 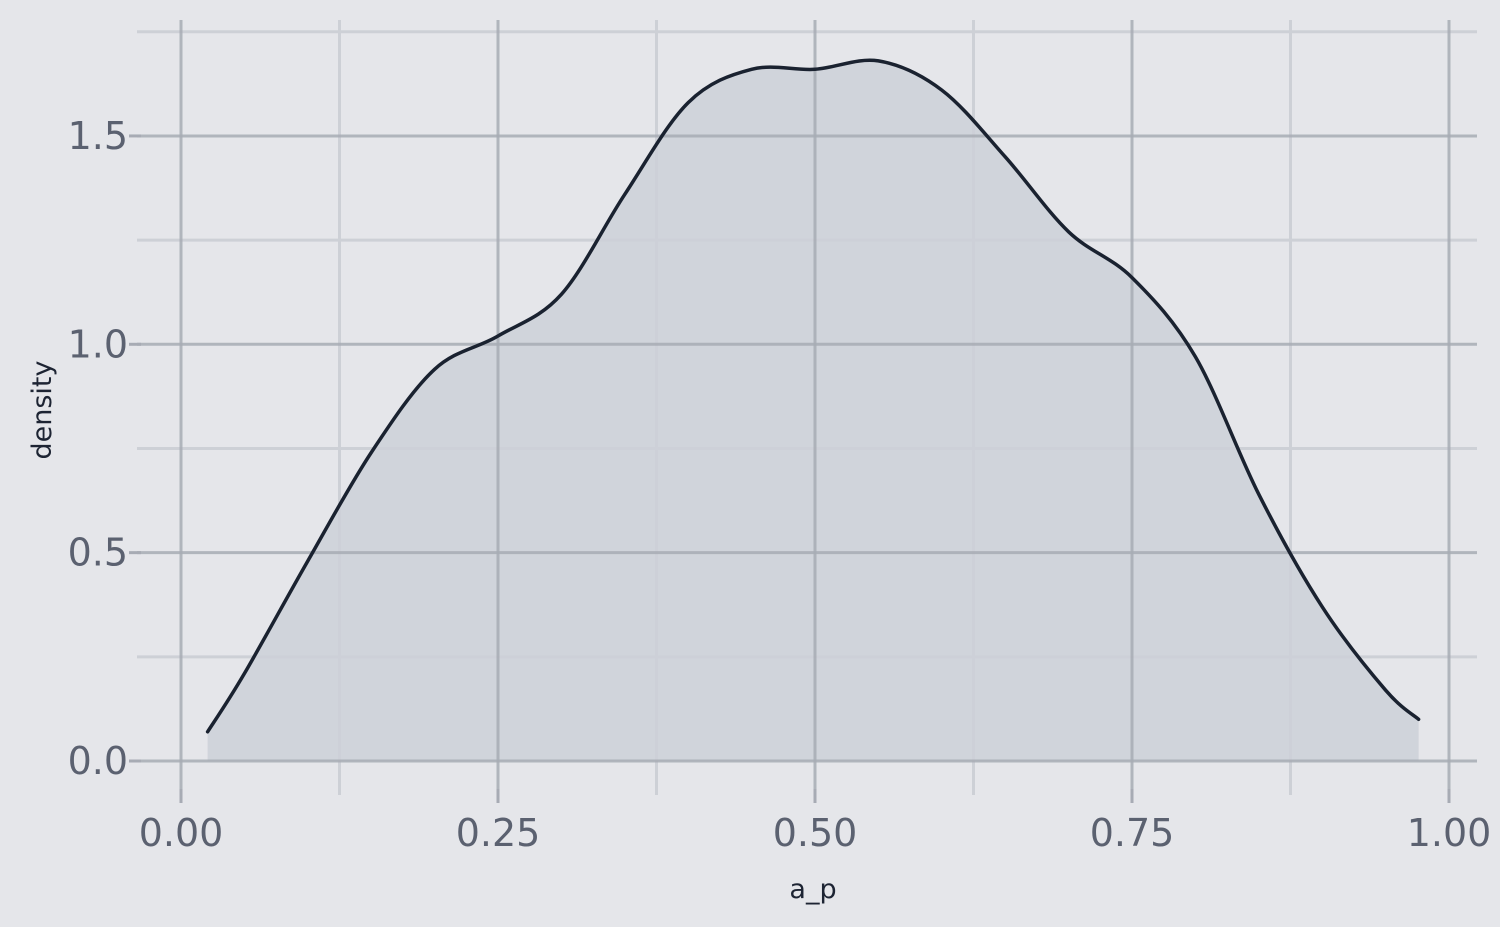 I want to click on y-tick-label: 0.5, so click(x=98, y=553).